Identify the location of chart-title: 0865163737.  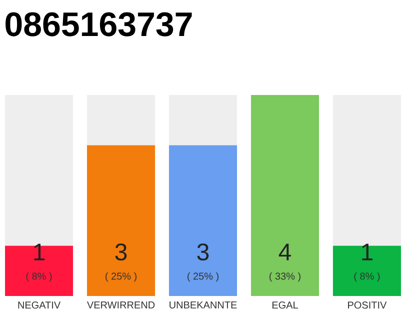
(99, 24).